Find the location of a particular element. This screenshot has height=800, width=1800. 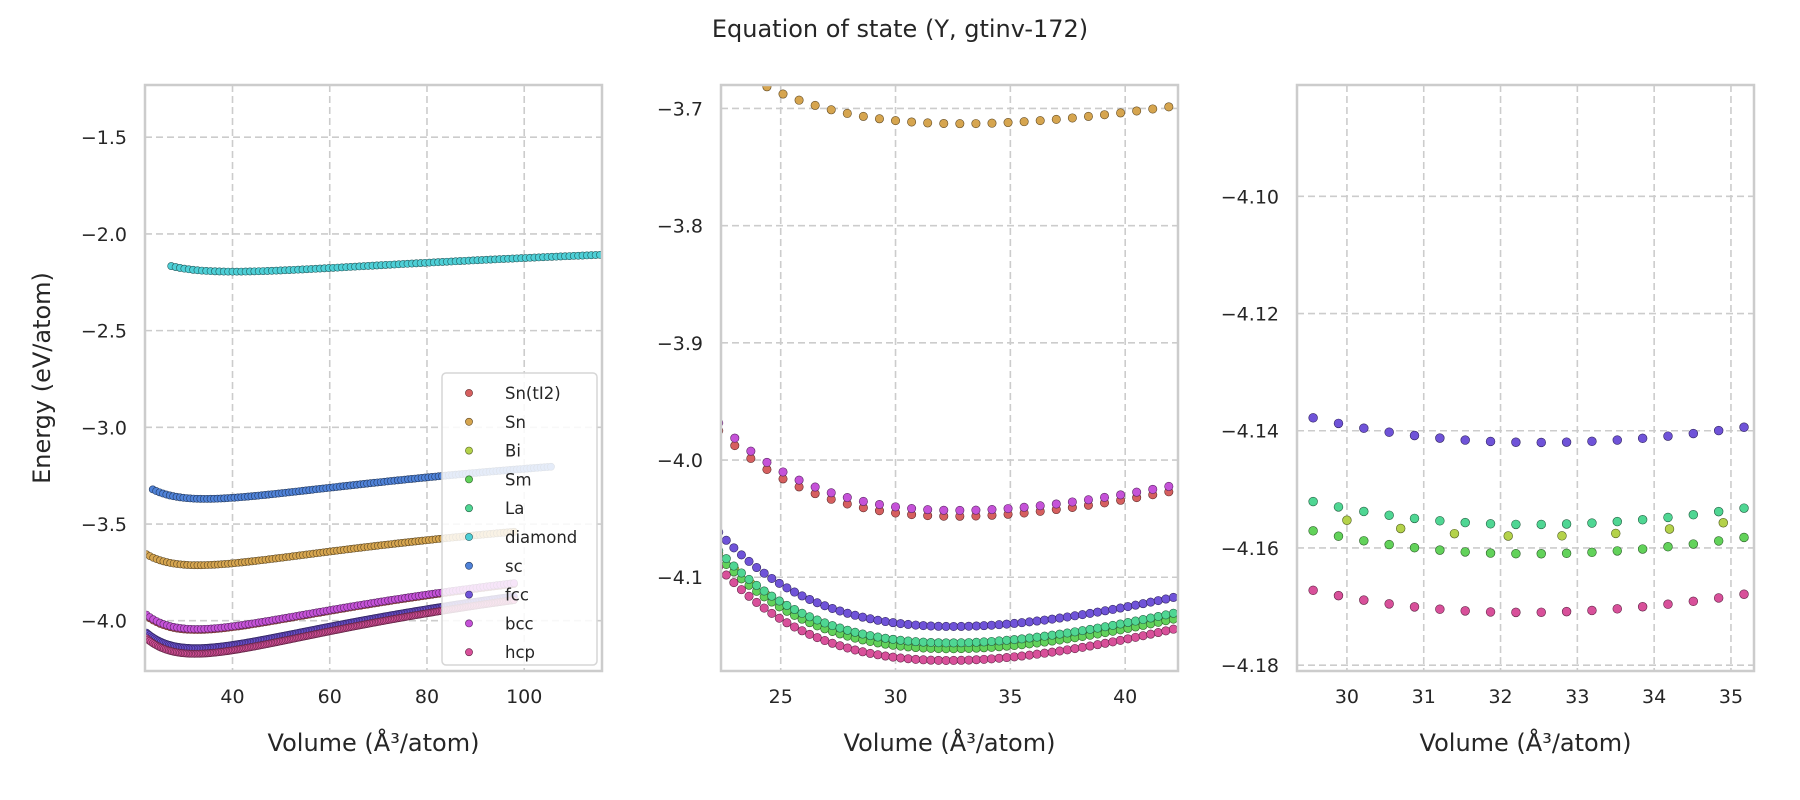

legend-item: bcc is located at coordinates (499, 623).